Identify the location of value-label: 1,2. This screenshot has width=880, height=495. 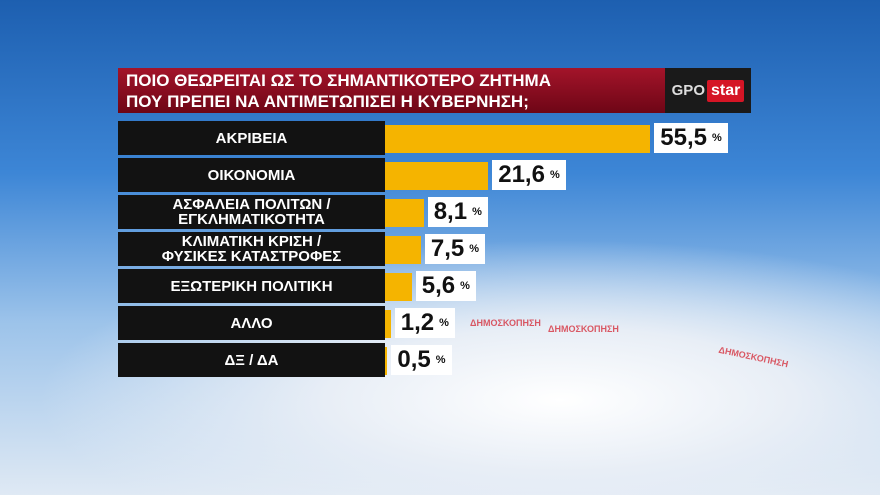
(417, 322).